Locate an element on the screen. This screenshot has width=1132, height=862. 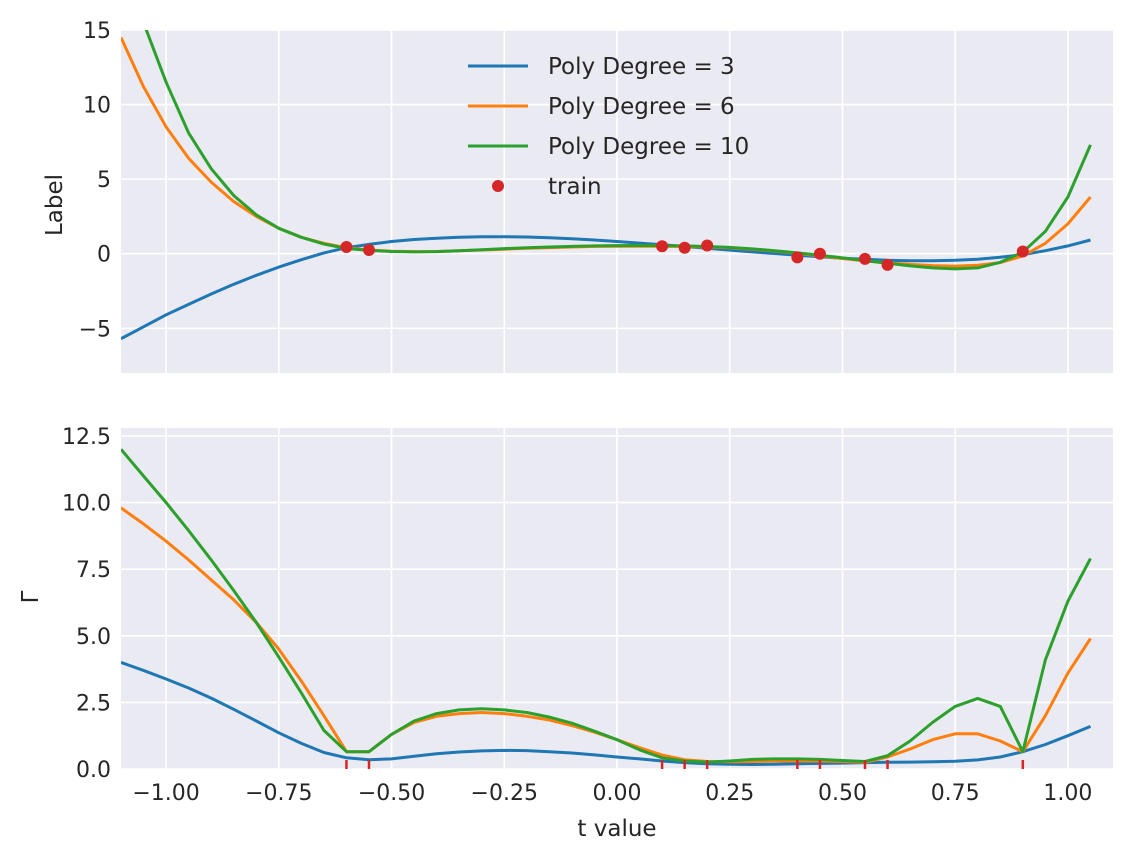
bottom-y-tick-label: 0.0 is located at coordinates (93, 770).